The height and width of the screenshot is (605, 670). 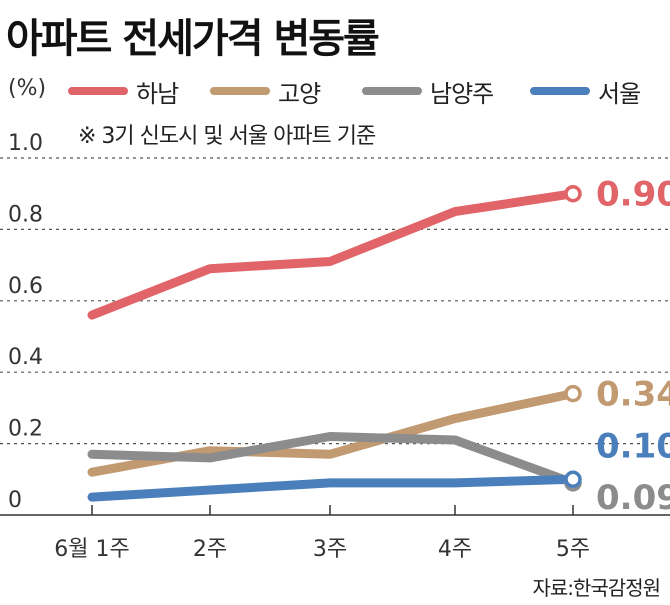 I want to click on legend-label-namyangju: 남양주, so click(x=462, y=93).